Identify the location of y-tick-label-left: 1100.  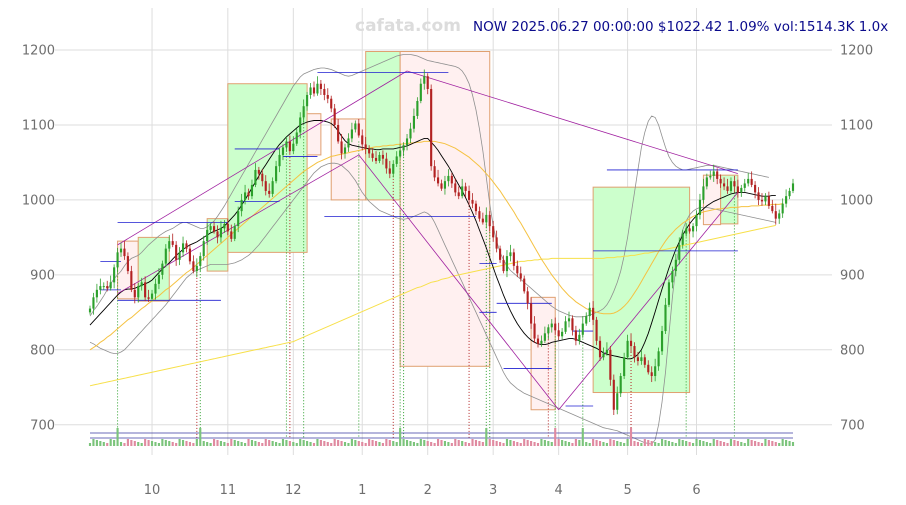
(38, 125).